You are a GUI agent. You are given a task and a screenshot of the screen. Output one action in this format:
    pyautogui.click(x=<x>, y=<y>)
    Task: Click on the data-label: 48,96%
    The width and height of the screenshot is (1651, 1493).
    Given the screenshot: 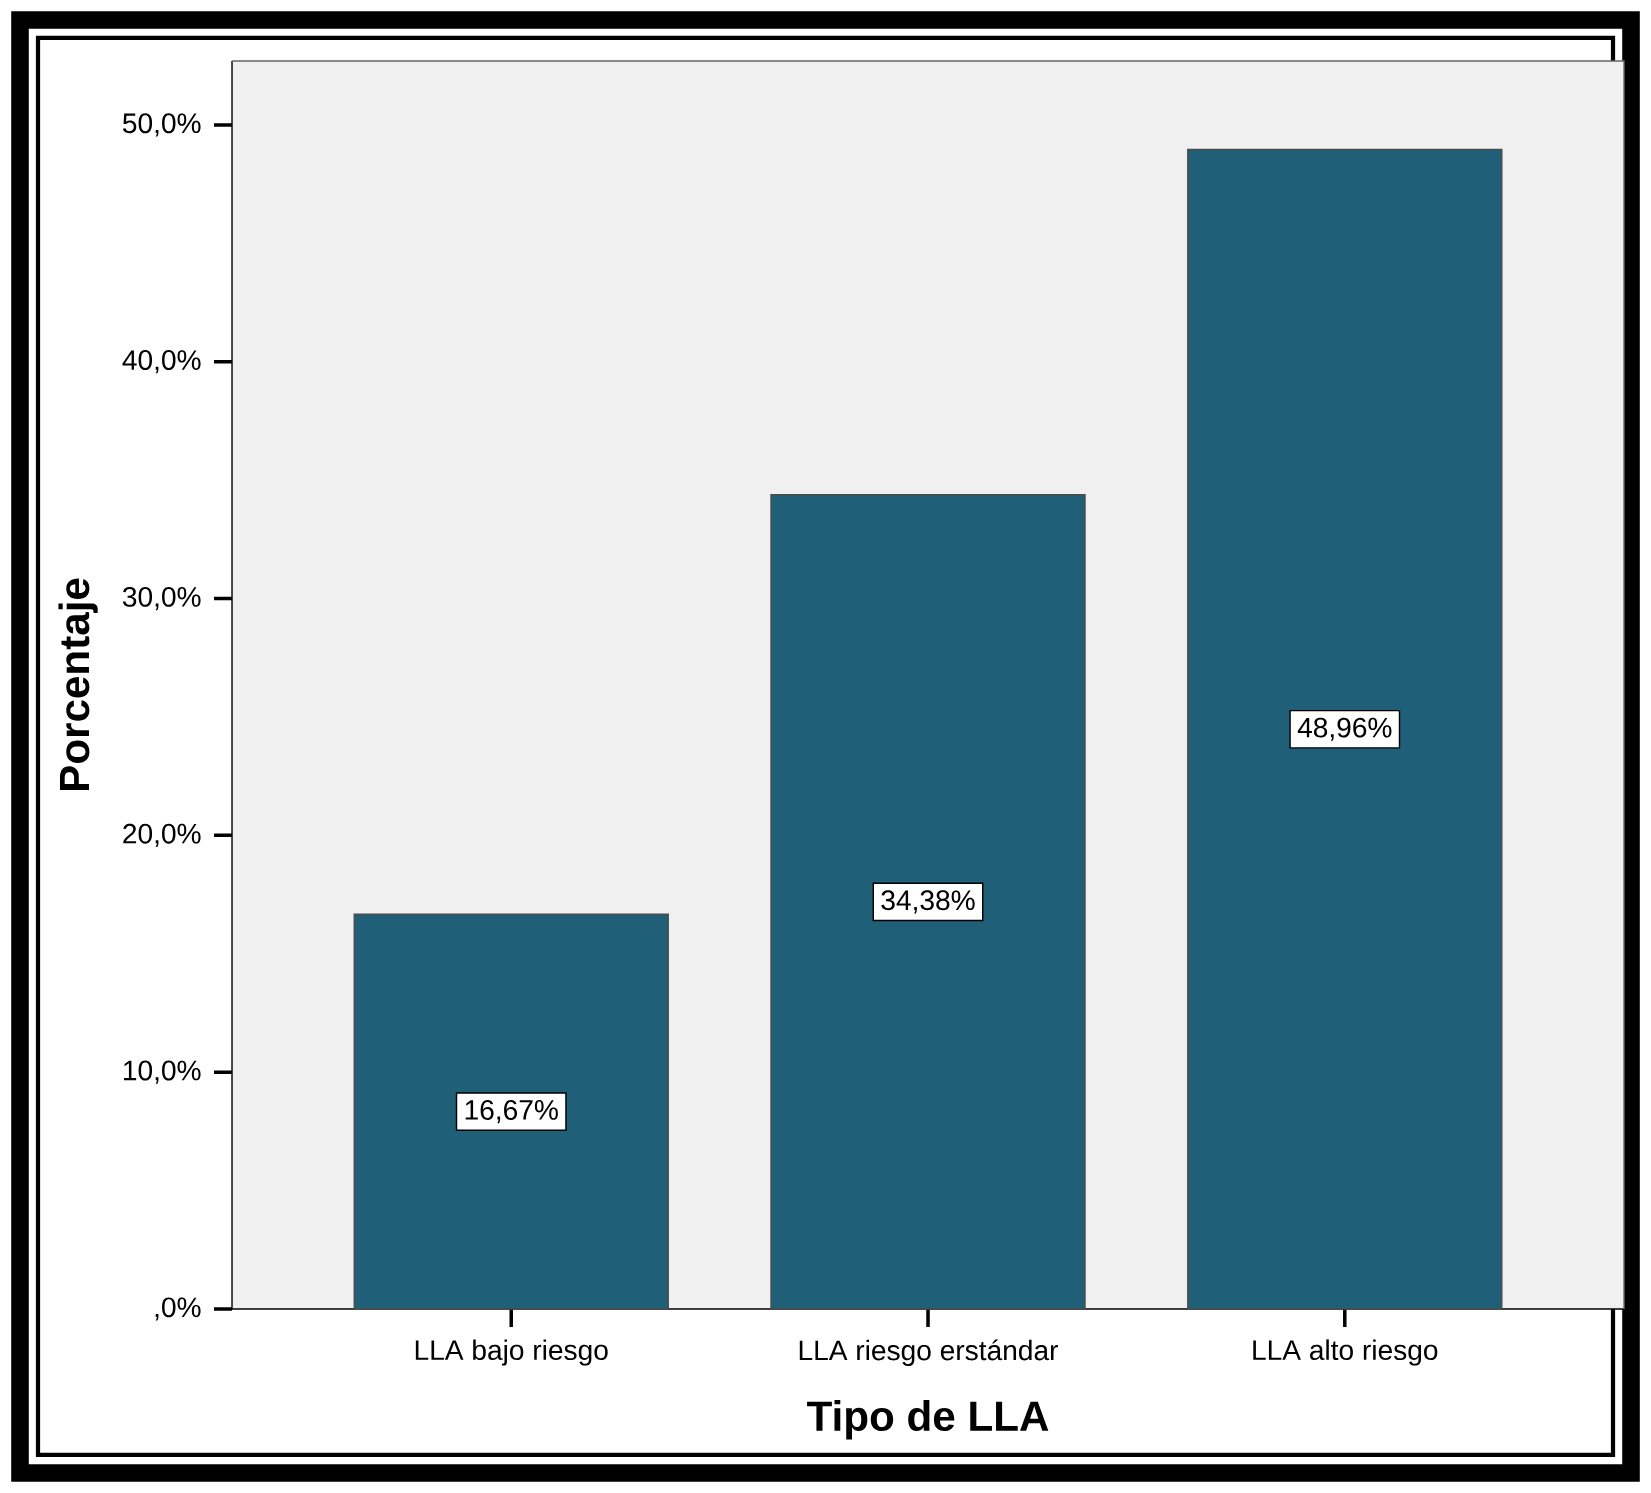 What is the action you would take?
    pyautogui.click(x=1344, y=729)
    